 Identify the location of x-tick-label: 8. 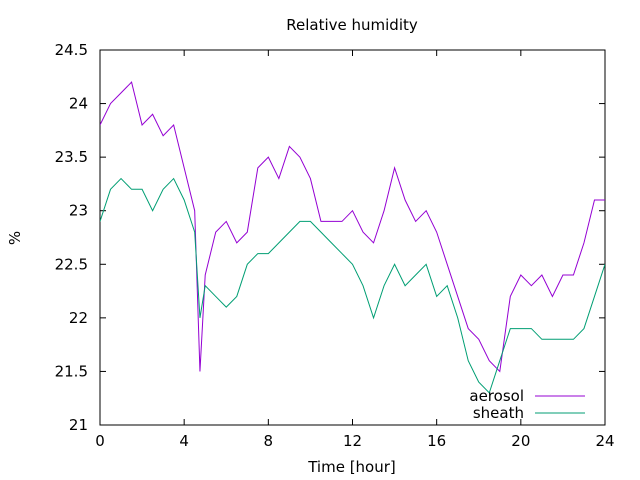
(269, 441).